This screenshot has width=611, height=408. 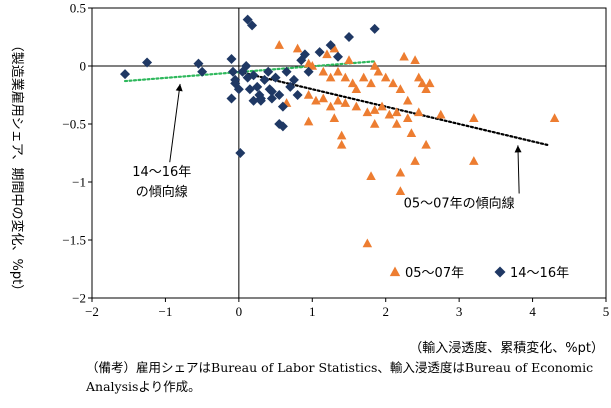 I want to click on x-tick-label: 2, so click(x=385, y=311).